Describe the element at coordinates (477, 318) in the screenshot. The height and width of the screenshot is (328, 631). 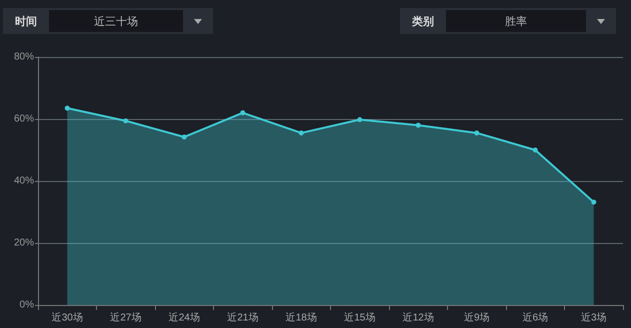
I see `x-tick-label: 近9场` at that location.